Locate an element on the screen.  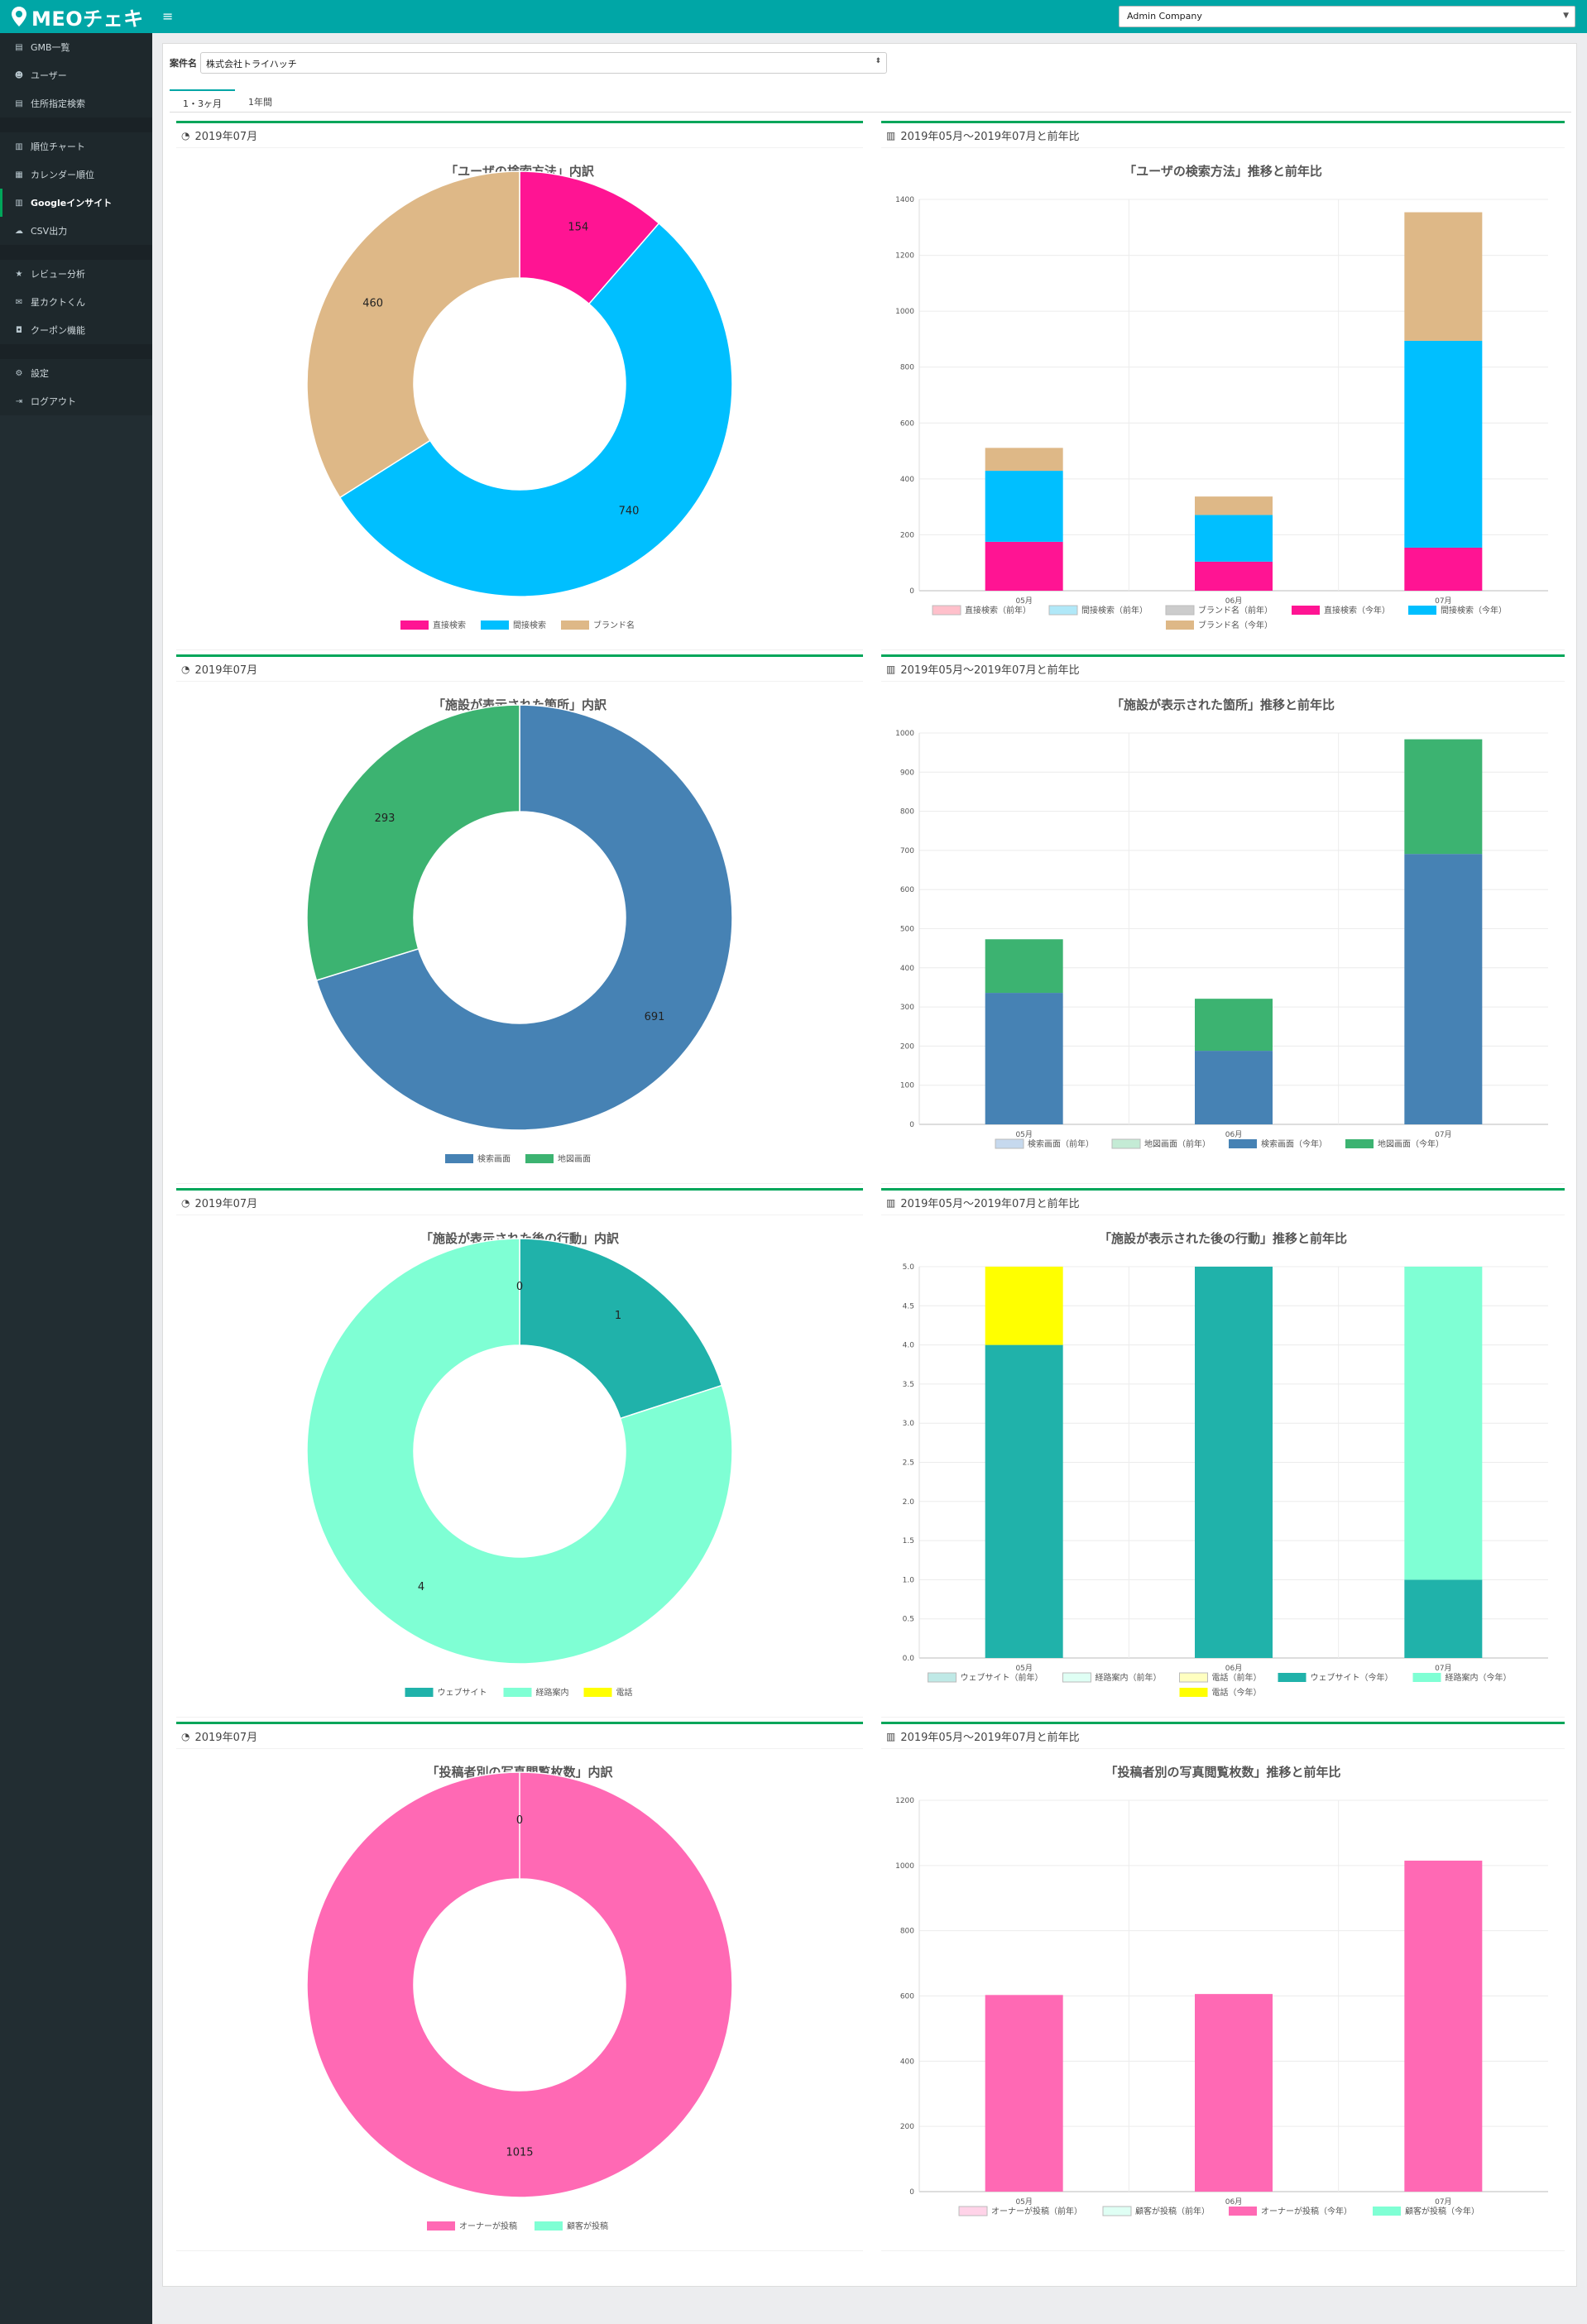
company-select: Admin Company ▼ is located at coordinates (1347, 16).